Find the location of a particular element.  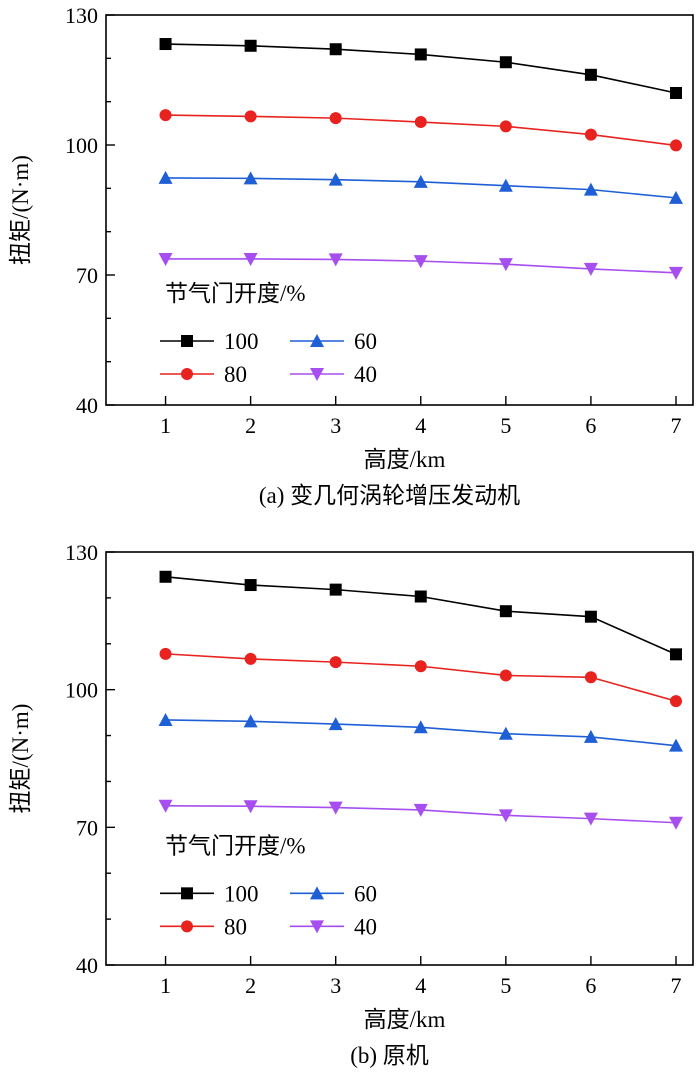

y-tick-label: 40 is located at coordinates (87, 405).